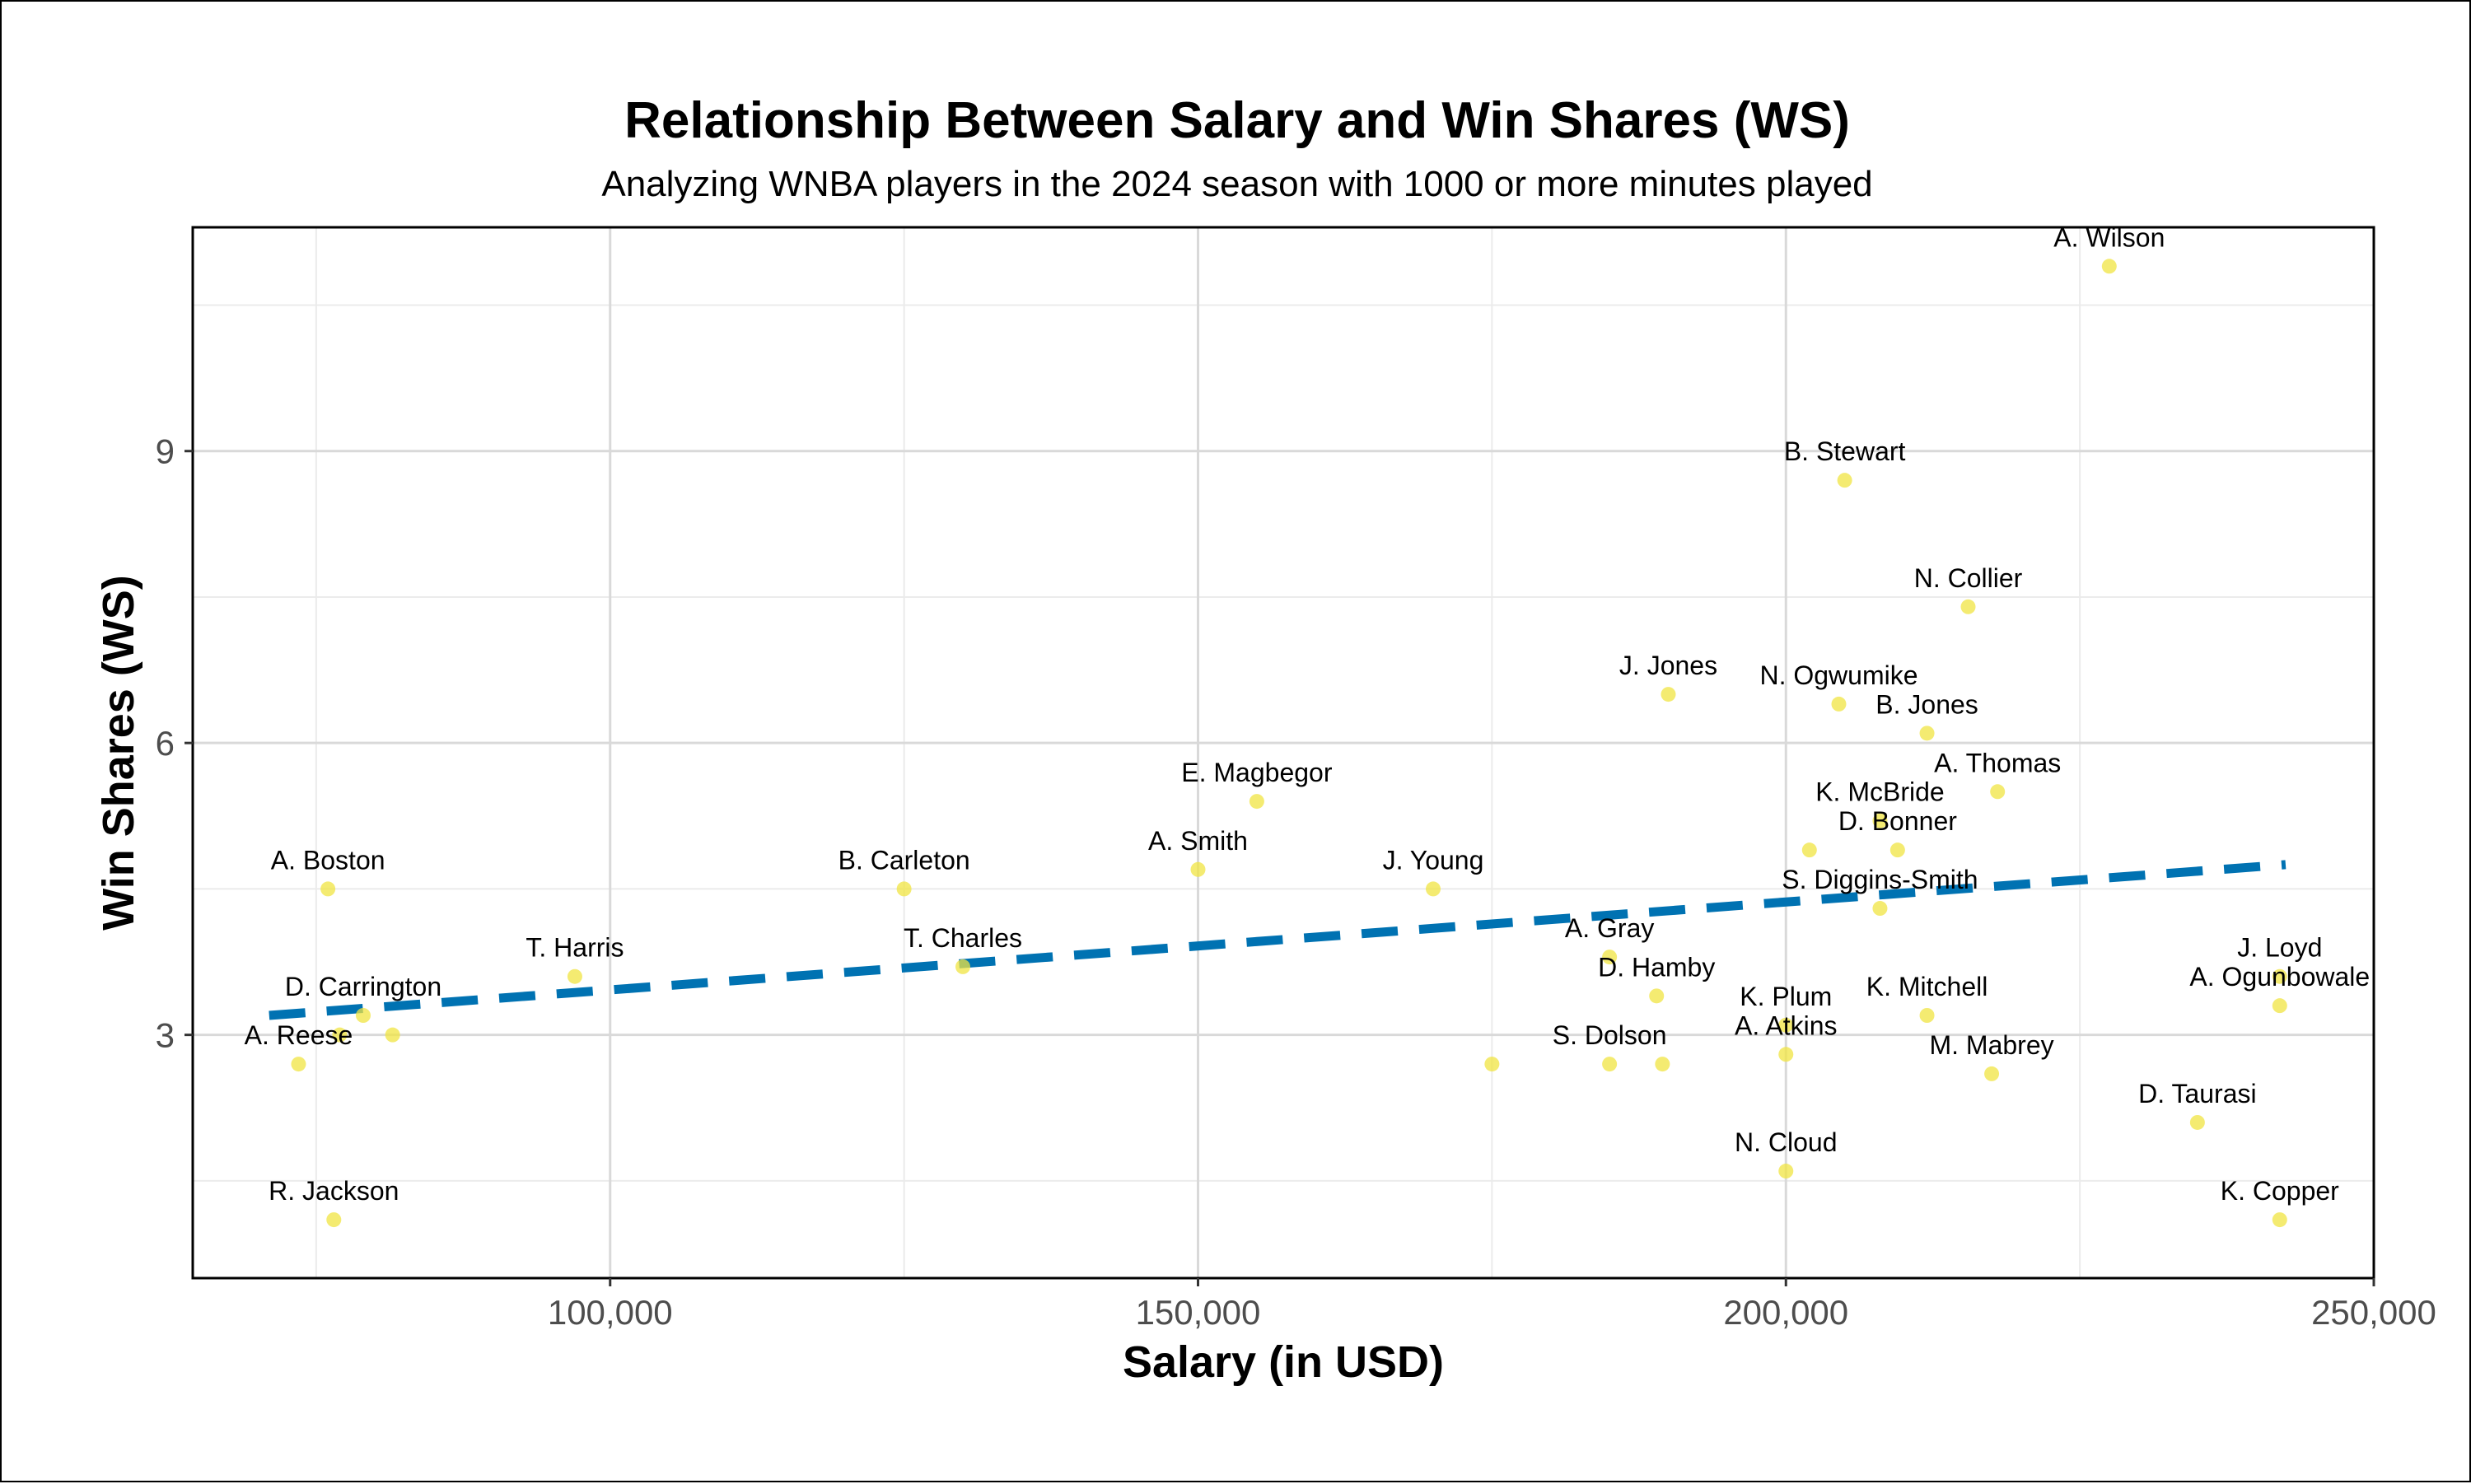 Image resolution: width=2471 pixels, height=1484 pixels. Describe the element at coordinates (1838, 675) in the screenshot. I see `point-label: N. Ogwumike` at that location.